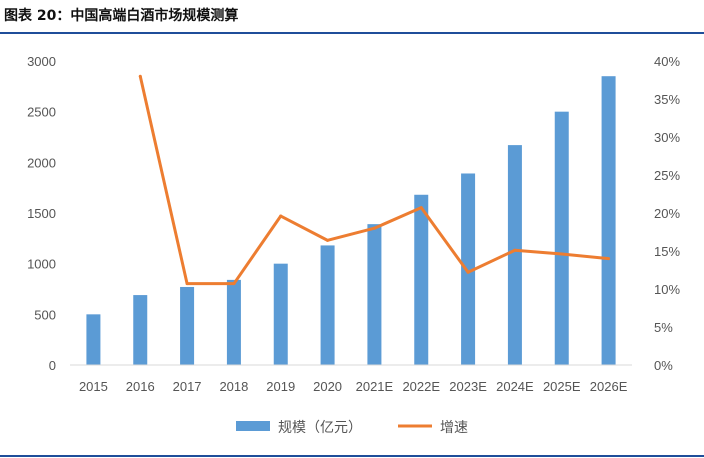 This screenshot has width=704, height=458. What do you see at coordinates (352, 33) in the screenshot?
I see `title-rule` at bounding box center [352, 33].